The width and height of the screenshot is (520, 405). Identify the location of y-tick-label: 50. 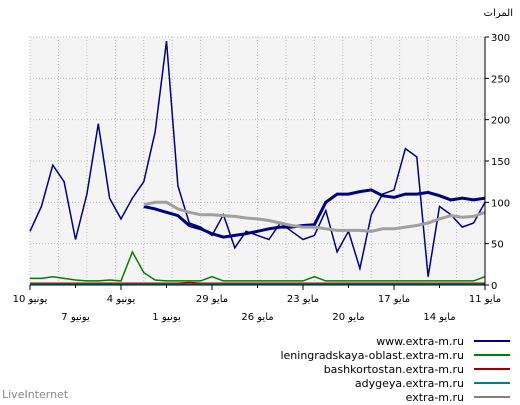
(497, 245).